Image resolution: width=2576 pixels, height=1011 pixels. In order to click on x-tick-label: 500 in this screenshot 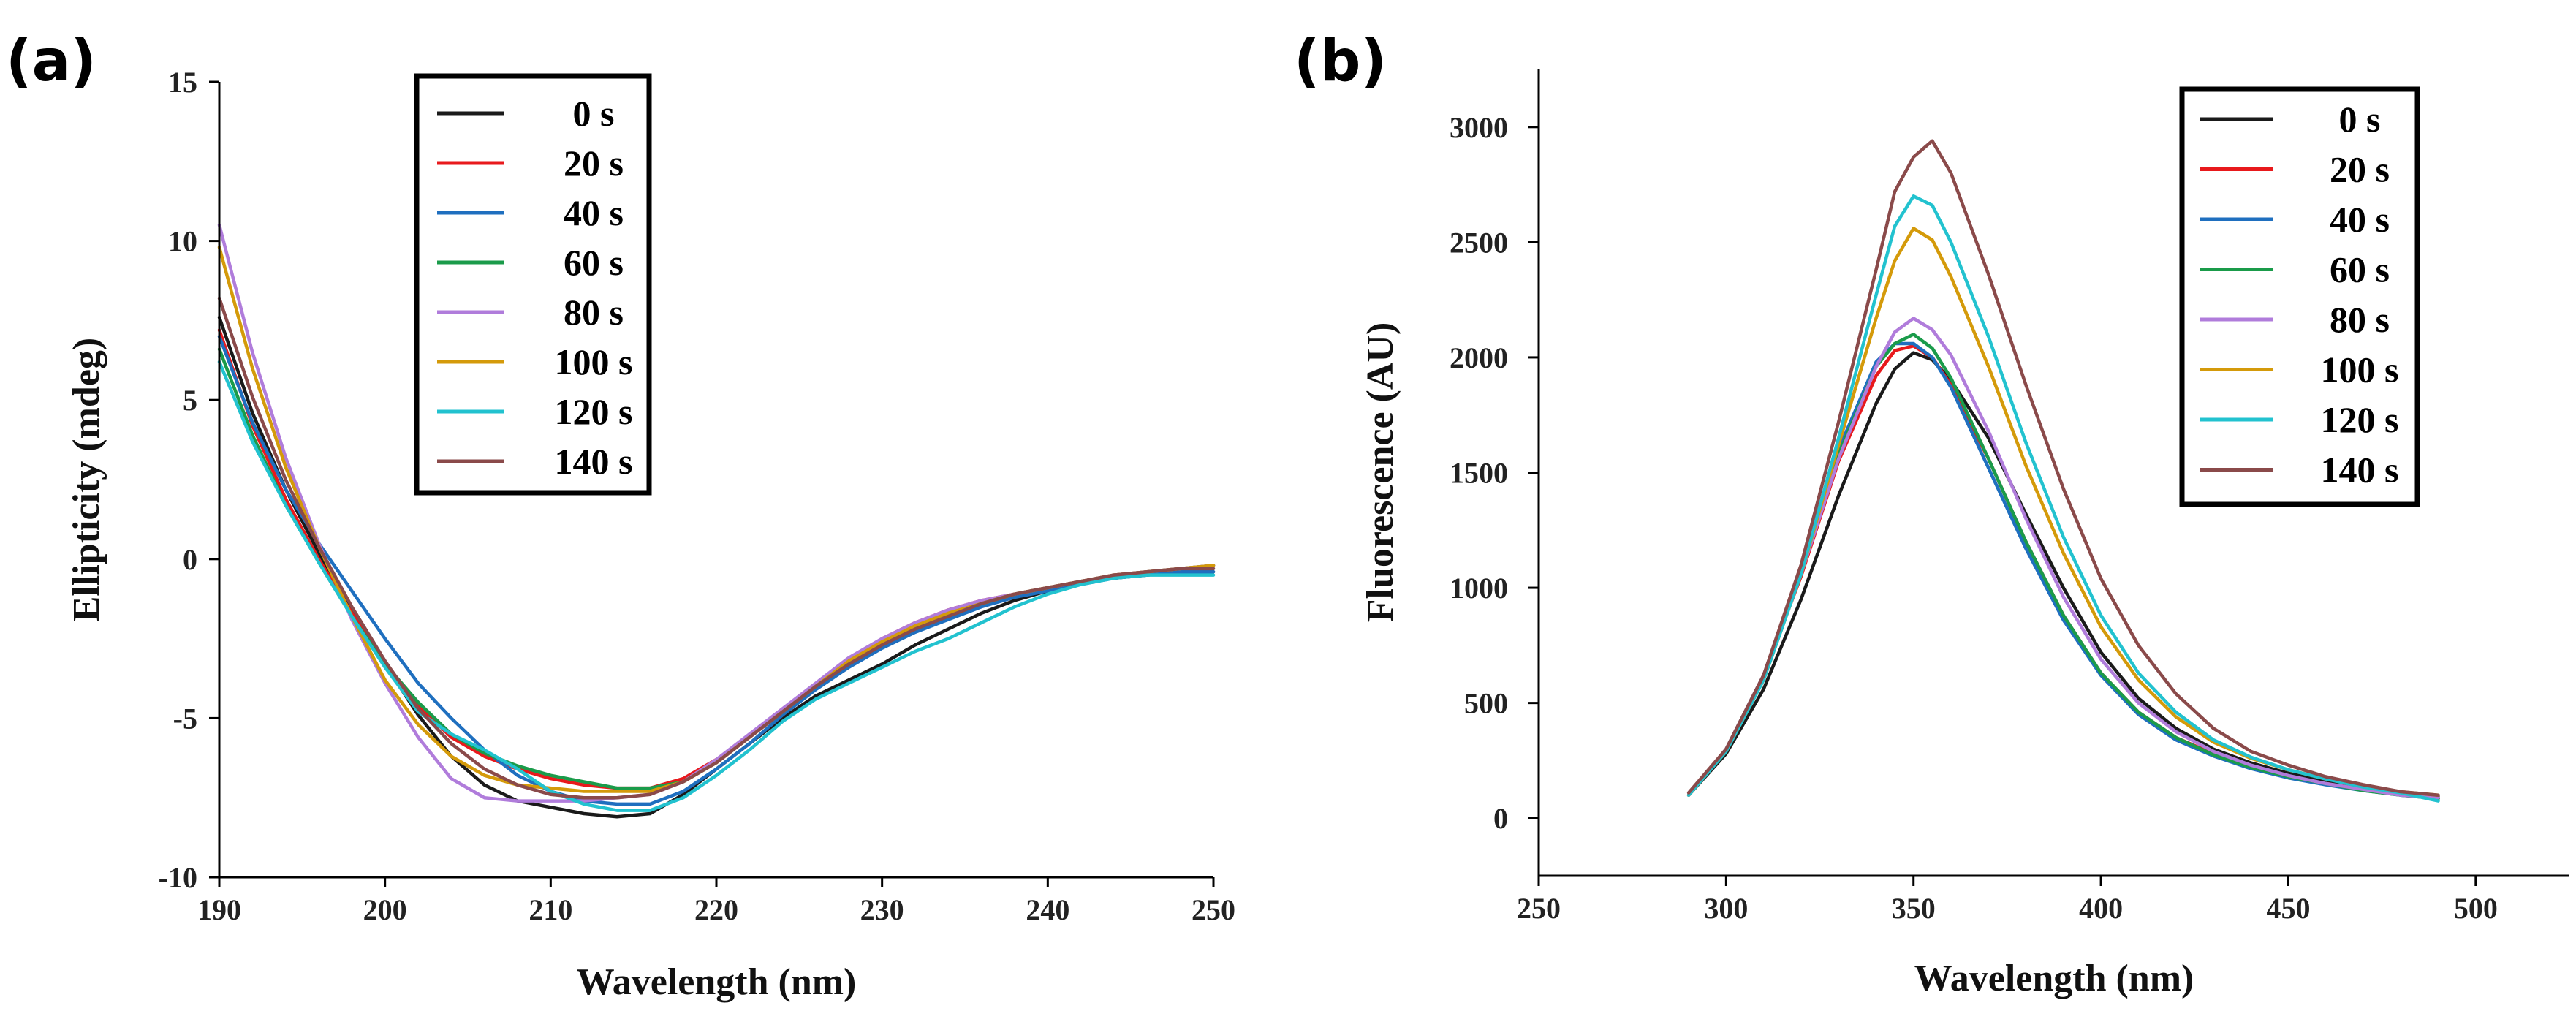, I will do `click(2476, 908)`.